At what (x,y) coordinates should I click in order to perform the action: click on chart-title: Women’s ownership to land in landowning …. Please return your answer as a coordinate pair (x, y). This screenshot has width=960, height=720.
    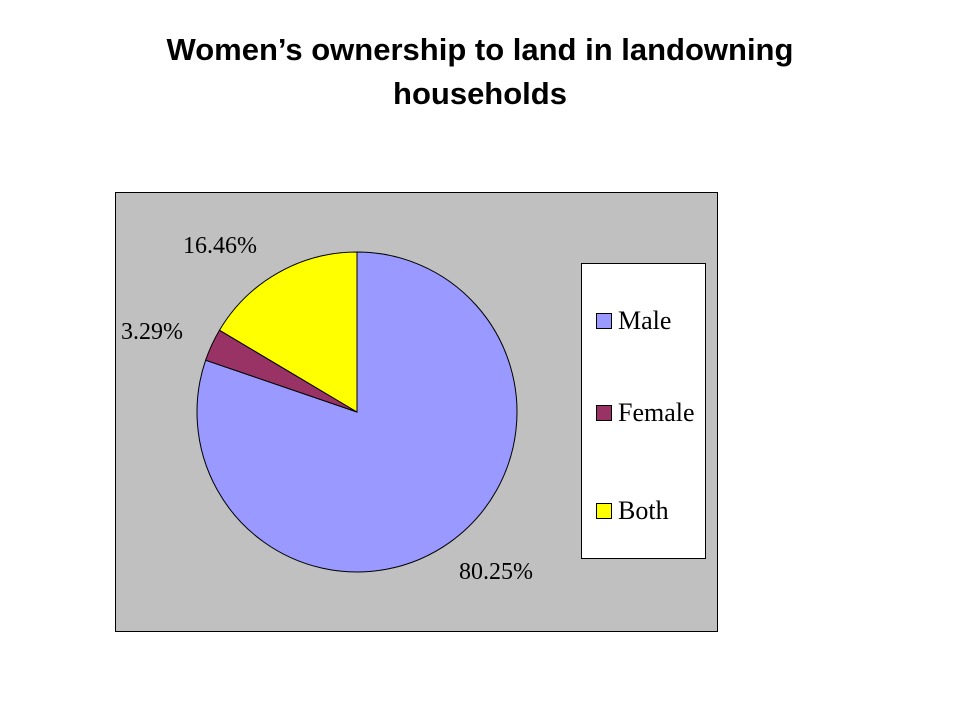
    Looking at the image, I should click on (480, 71).